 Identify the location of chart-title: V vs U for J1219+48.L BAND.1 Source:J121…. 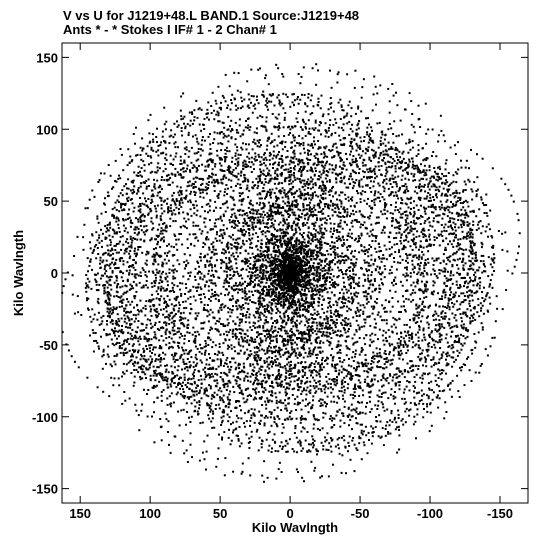
(211, 15).